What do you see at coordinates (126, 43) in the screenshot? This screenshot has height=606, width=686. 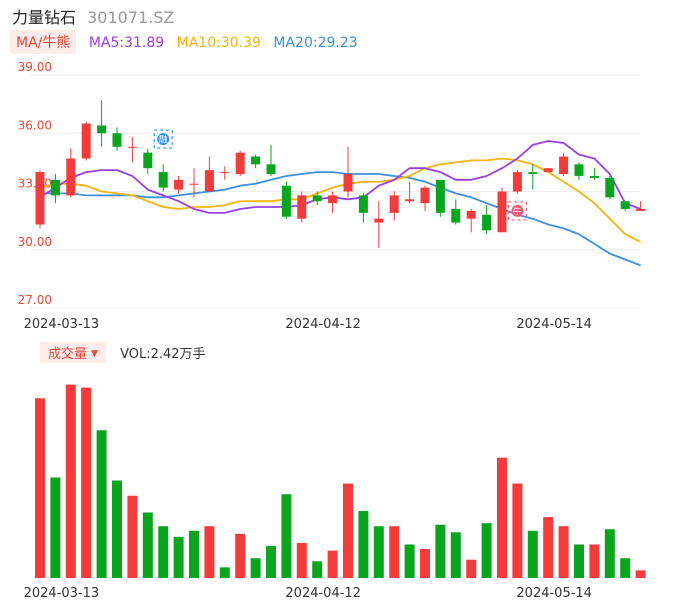 I see `ma5-legend: MA5:31.89` at bounding box center [126, 43].